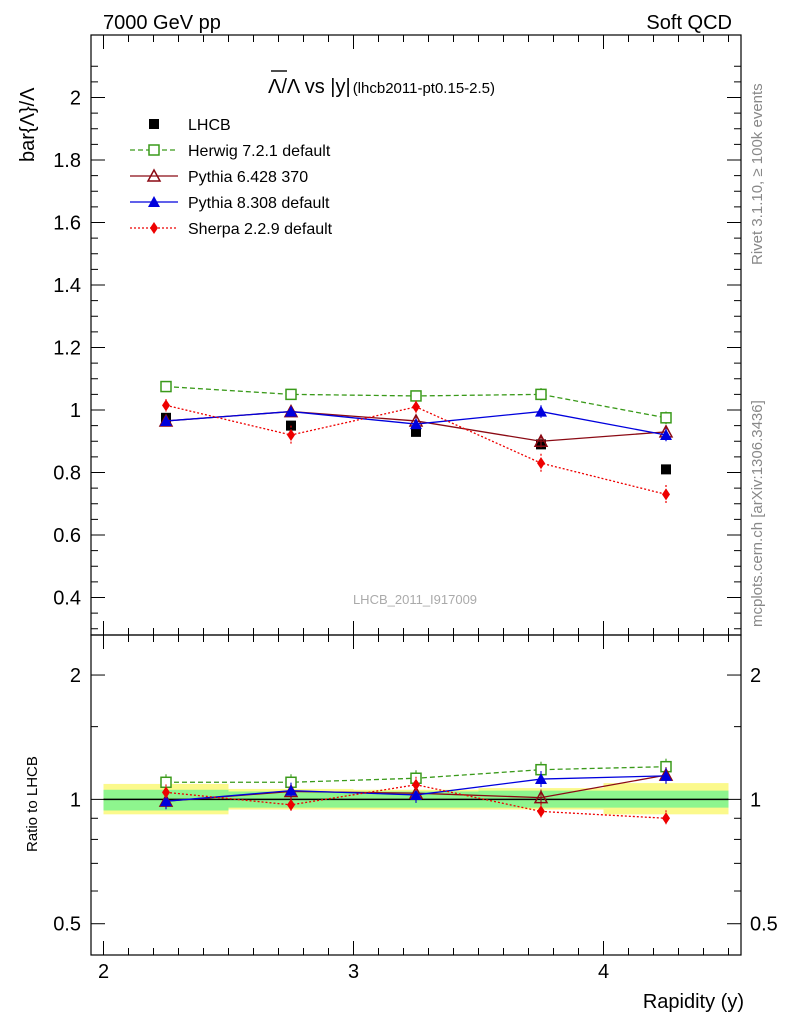 The width and height of the screenshot is (786, 1024). What do you see at coordinates (75, 800) in the screenshot?
I see `ratio-ytick-label: 1` at bounding box center [75, 800].